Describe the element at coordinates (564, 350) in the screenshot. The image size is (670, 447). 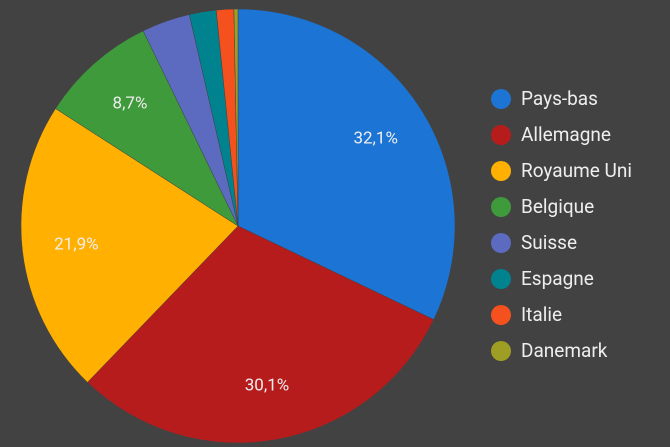
I see `legend-label: Danemark` at that location.